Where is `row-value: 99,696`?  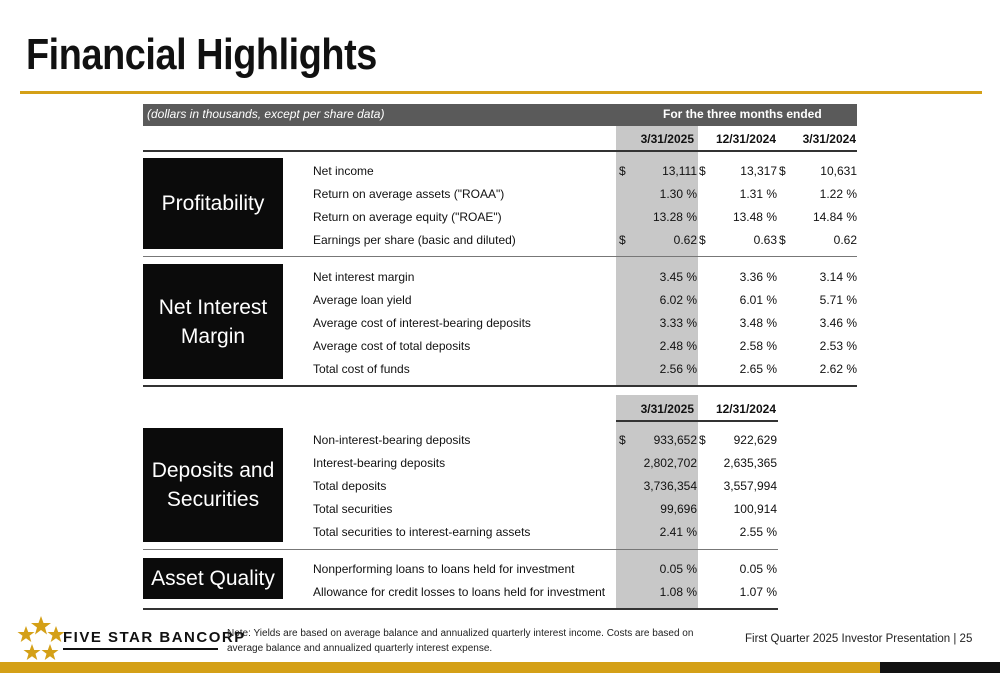 row-value: 99,696 is located at coordinates (678, 509).